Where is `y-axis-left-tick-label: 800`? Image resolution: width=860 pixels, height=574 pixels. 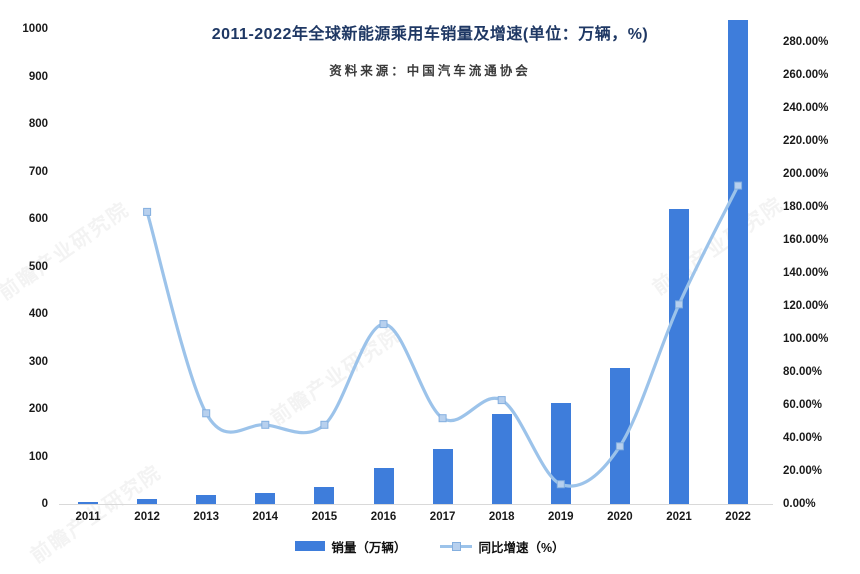 y-axis-left-tick-label: 800 is located at coordinates (38, 124).